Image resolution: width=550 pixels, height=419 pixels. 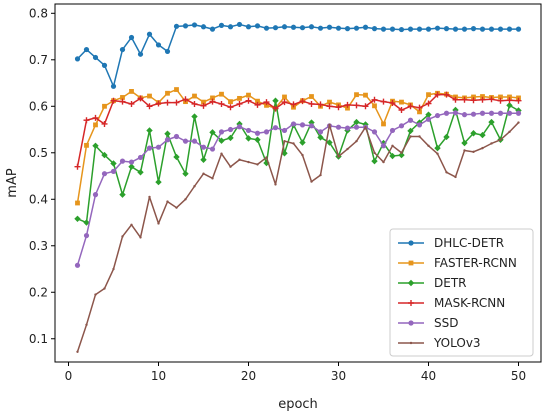 What do you see at coordinates (469, 303) in the screenshot?
I see `legend-label-mask-rcnn: MASK-RCNN` at bounding box center [469, 303].